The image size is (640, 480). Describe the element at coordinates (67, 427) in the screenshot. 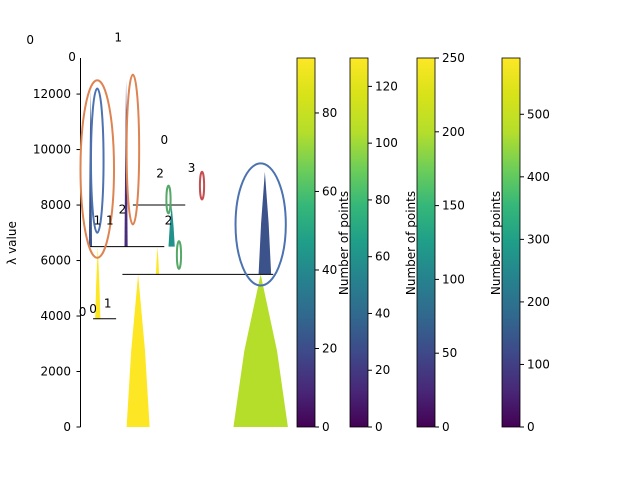

I see `y-tick-label: 0` at that location.